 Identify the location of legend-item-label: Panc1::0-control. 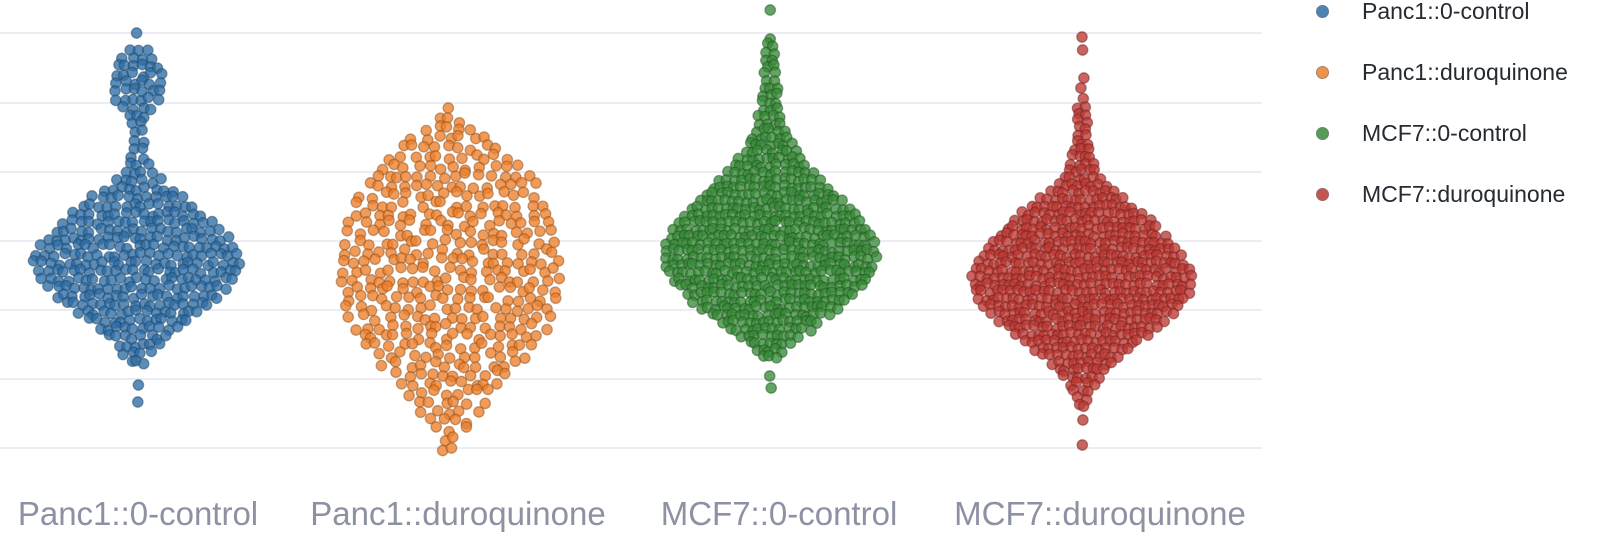
(1446, 12).